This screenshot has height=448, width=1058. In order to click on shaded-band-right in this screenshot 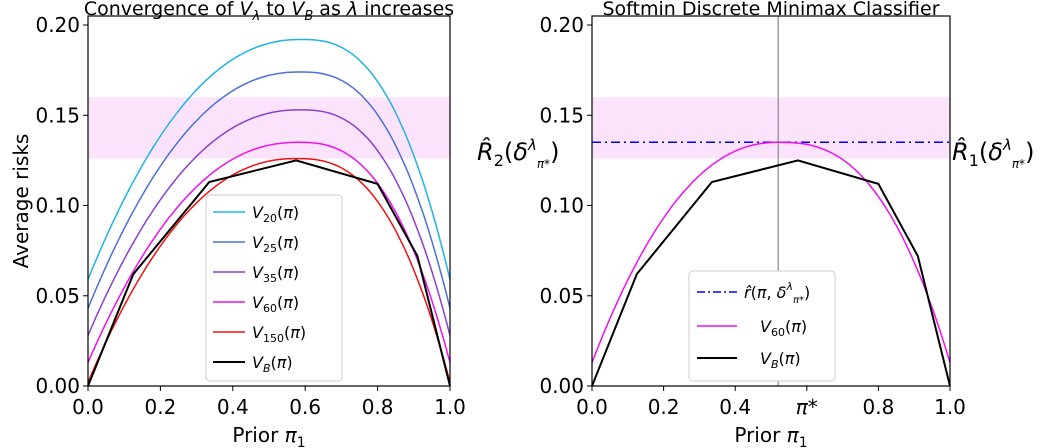, I will do `click(771, 128)`.